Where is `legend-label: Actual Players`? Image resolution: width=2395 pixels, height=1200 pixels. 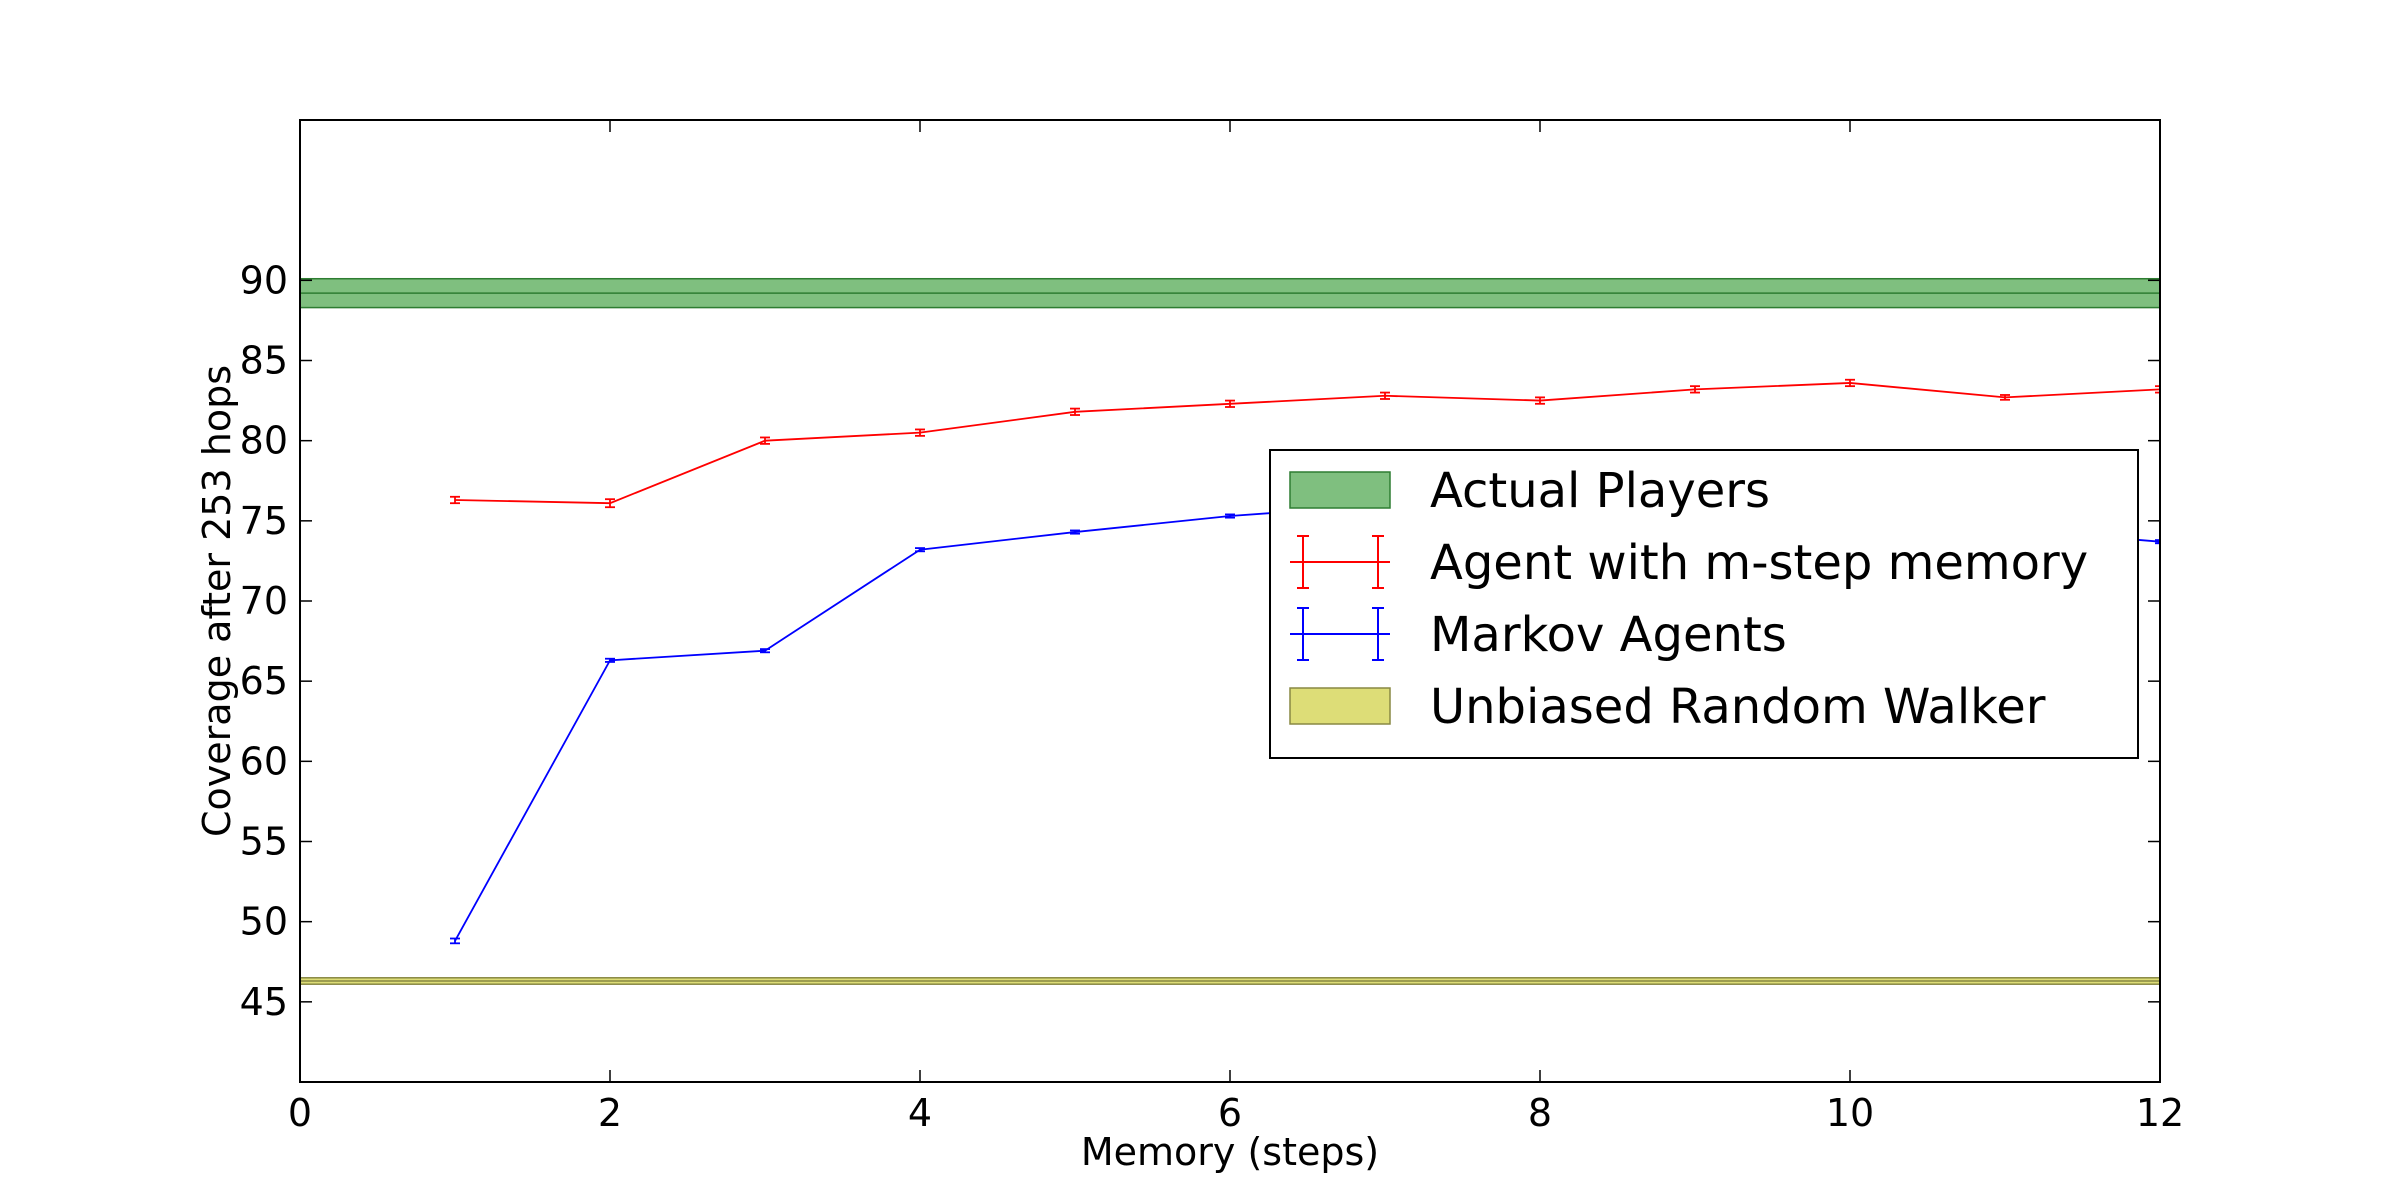 legend-label: Actual Players is located at coordinates (1600, 491).